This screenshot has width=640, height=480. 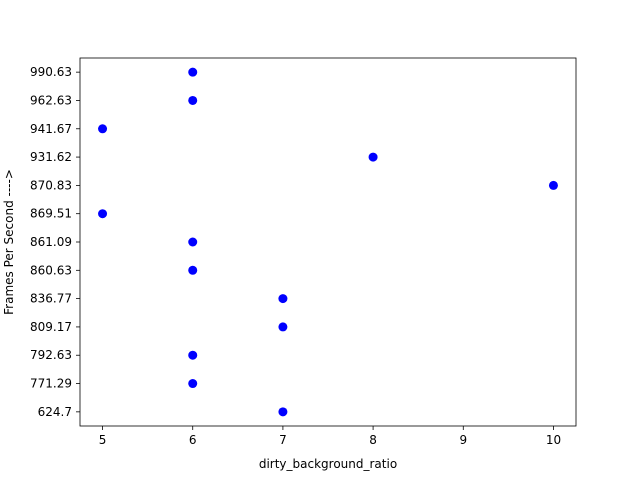 I want to click on y-tick-label-1: 624.7, so click(x=55, y=412).